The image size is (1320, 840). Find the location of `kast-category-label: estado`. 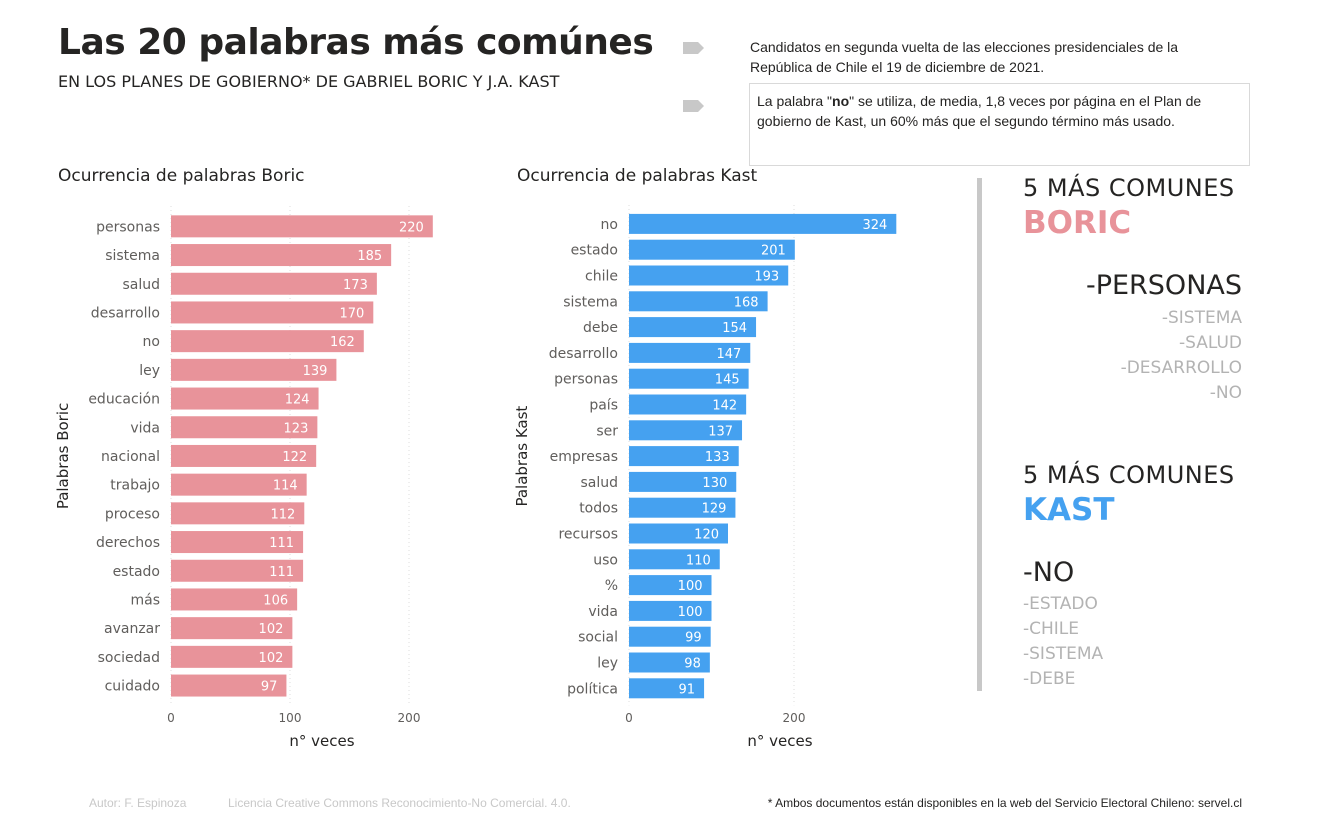

kast-category-label: estado is located at coordinates (594, 251).